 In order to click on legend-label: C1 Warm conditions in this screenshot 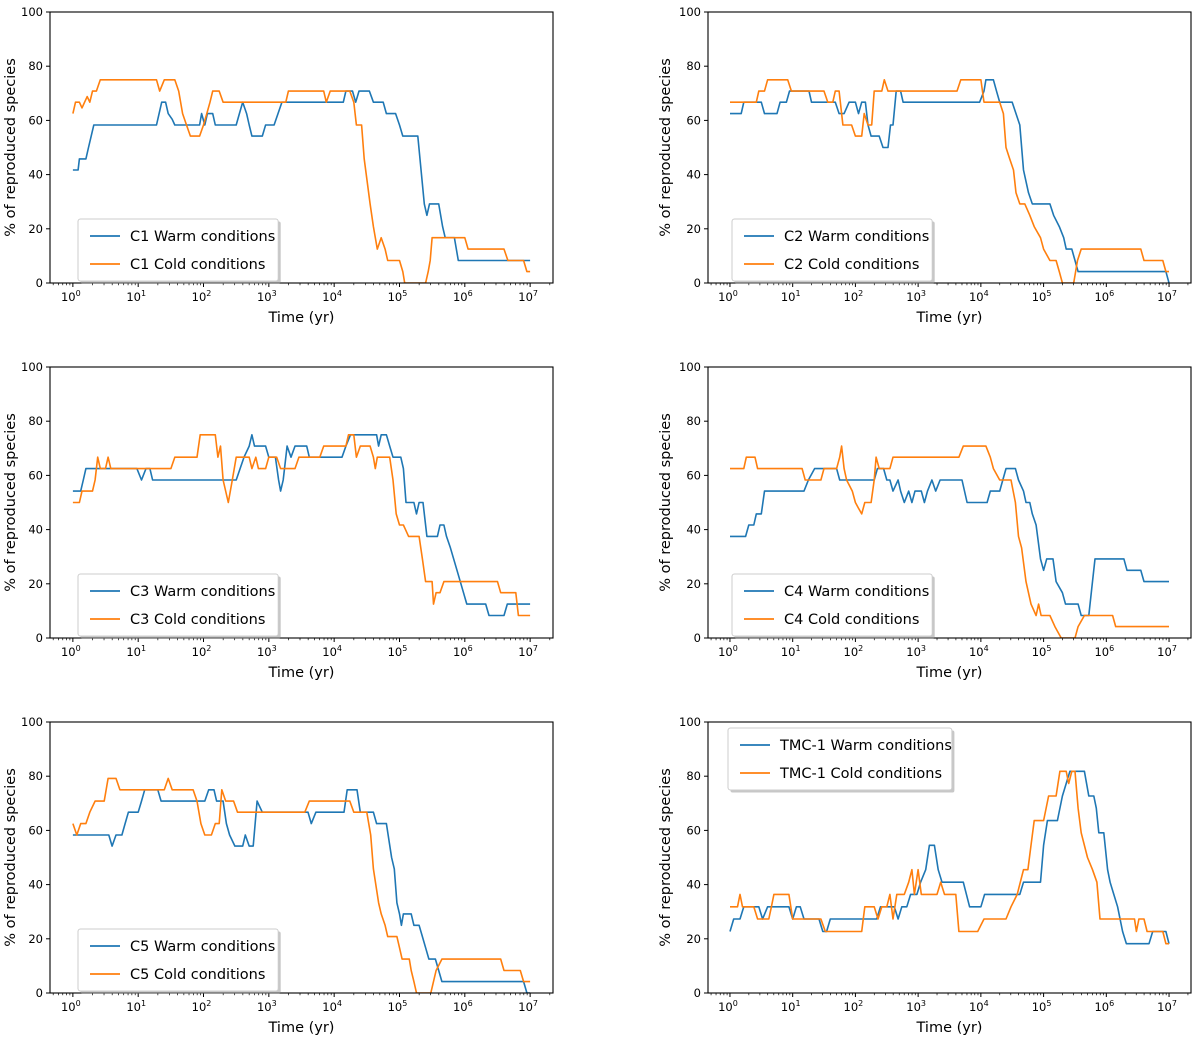, I will do `click(202, 237)`.